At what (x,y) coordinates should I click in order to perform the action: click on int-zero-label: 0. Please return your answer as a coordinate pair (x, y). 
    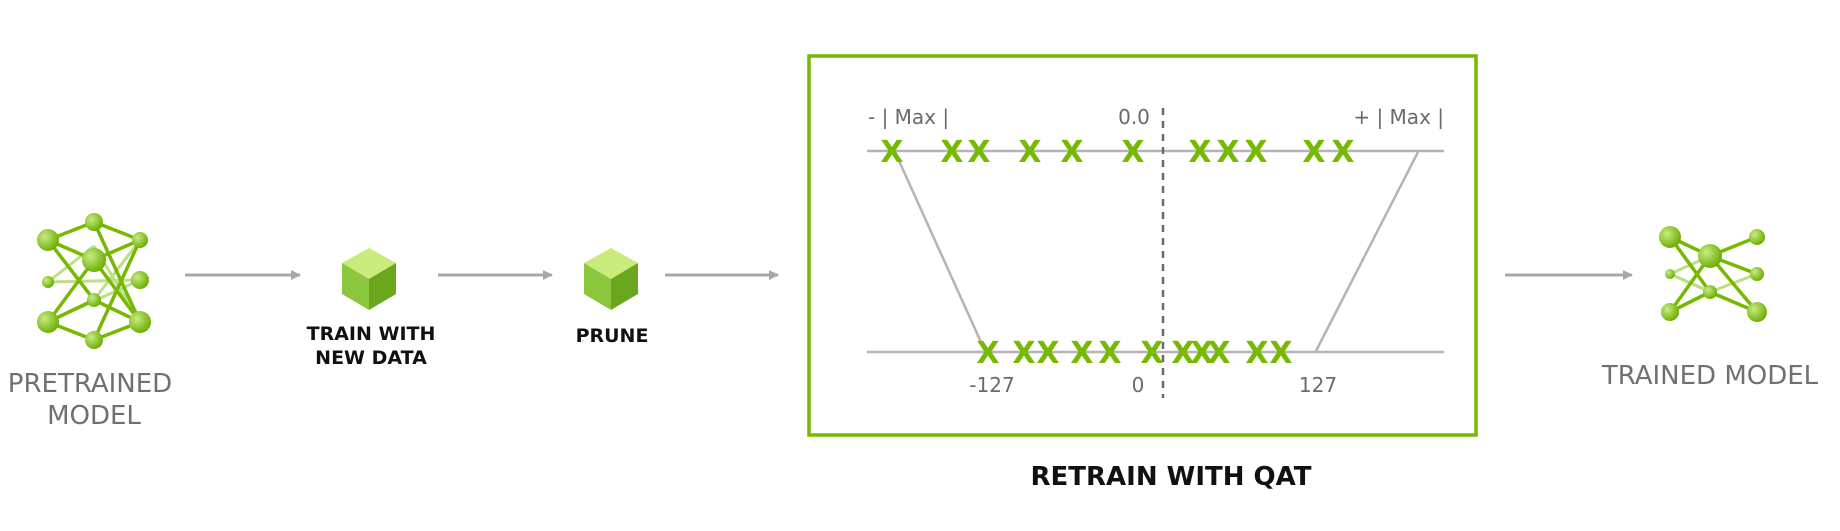
    Looking at the image, I should click on (1138, 385).